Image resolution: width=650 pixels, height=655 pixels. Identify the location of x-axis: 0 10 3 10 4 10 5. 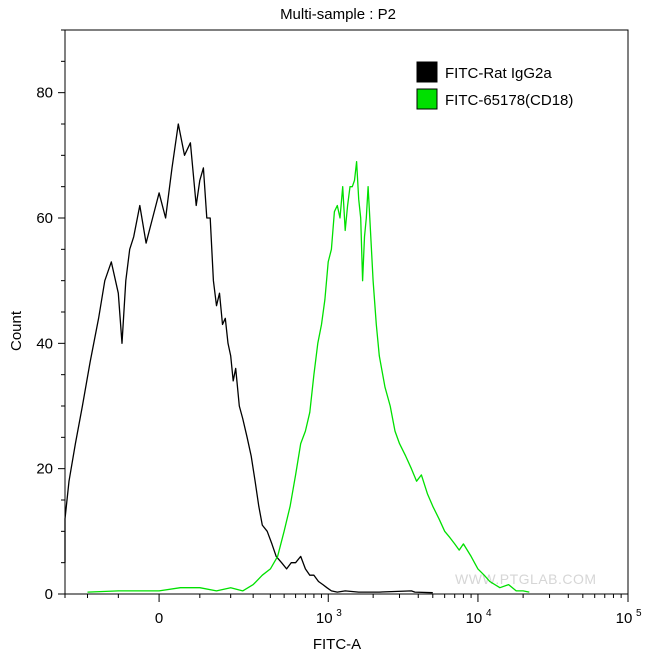
(353, 610).